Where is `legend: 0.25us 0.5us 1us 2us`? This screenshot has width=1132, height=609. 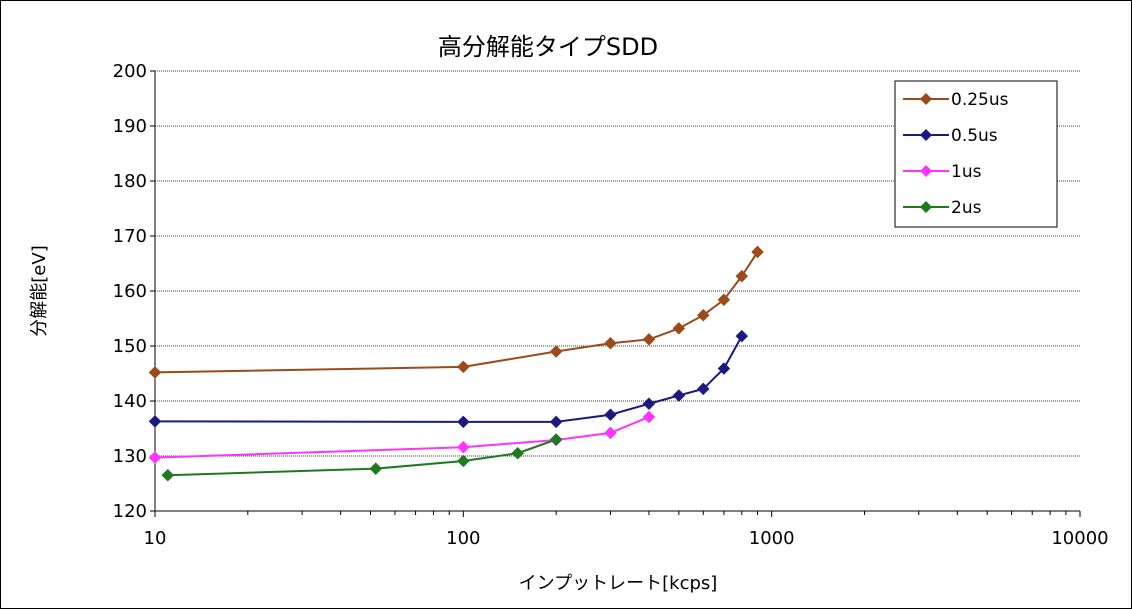 legend: 0.25us 0.5us 1us 2us is located at coordinates (976, 154).